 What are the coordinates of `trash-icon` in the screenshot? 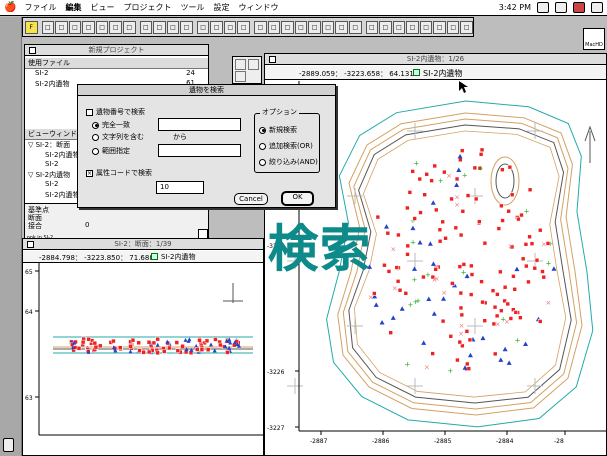 It's located at (8, 445).